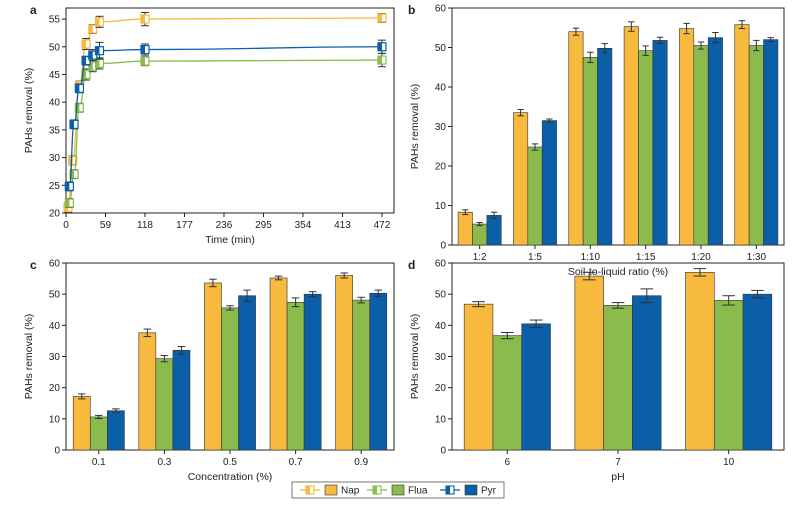 The image size is (796, 525). Describe the element at coordinates (441, 88) in the screenshot. I see `y-tick-label-b: 40` at that location.